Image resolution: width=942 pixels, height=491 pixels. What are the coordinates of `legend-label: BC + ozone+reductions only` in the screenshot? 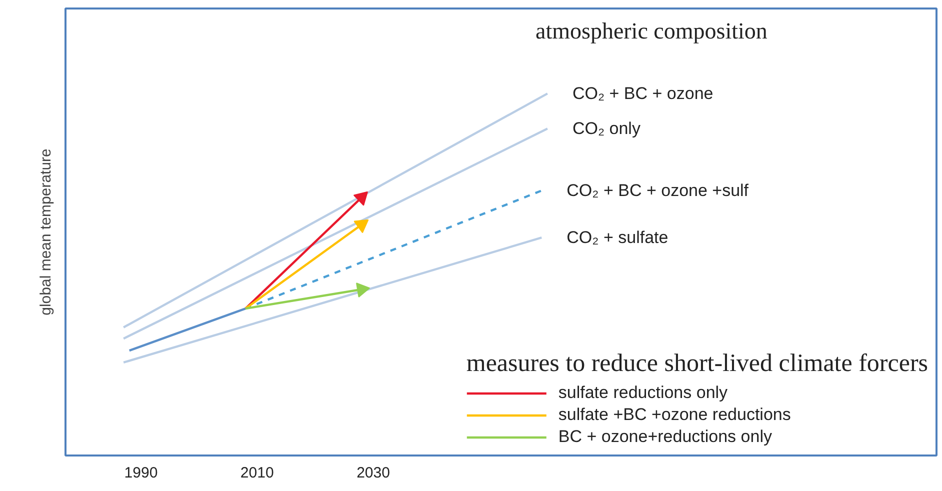 It's located at (665, 437).